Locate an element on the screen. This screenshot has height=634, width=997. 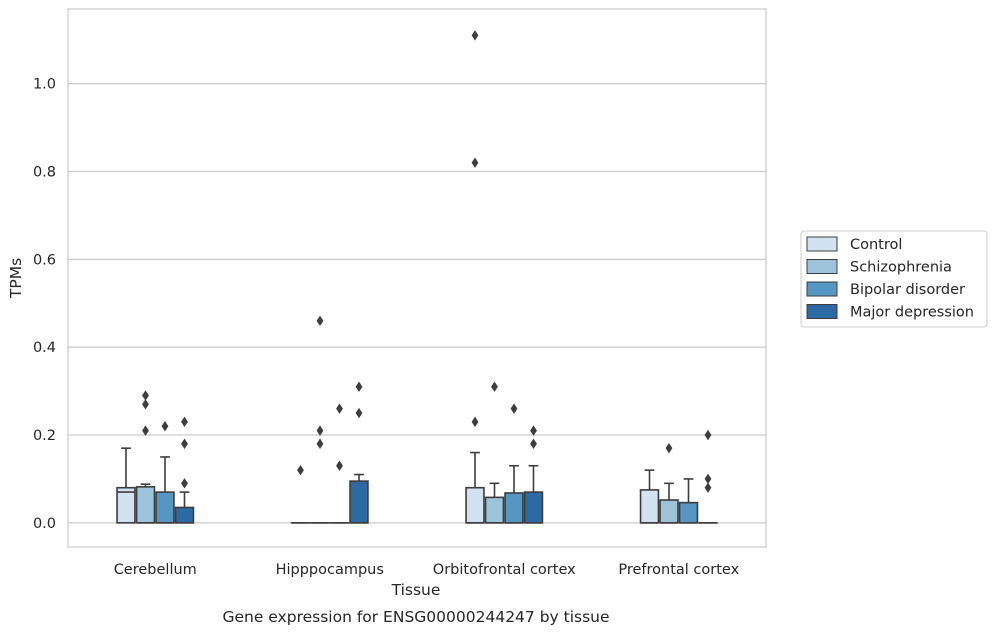
legend-label: Bipolar disorder is located at coordinates (907, 290).